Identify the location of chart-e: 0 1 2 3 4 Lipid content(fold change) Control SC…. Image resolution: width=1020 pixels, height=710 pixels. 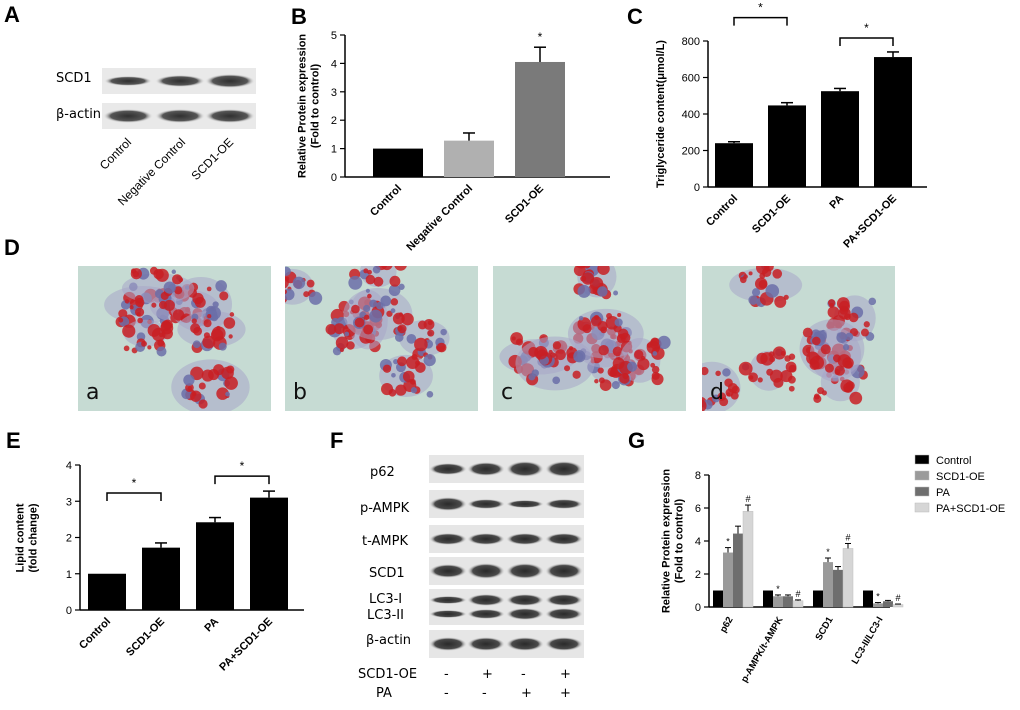
(159, 566).